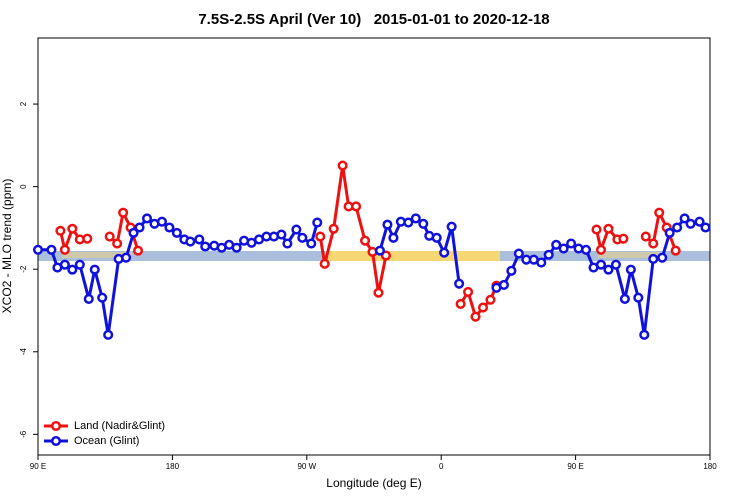 The image size is (750, 500). What do you see at coordinates (106, 441) in the screenshot?
I see `legend-label: Ocean (Glint)` at bounding box center [106, 441].